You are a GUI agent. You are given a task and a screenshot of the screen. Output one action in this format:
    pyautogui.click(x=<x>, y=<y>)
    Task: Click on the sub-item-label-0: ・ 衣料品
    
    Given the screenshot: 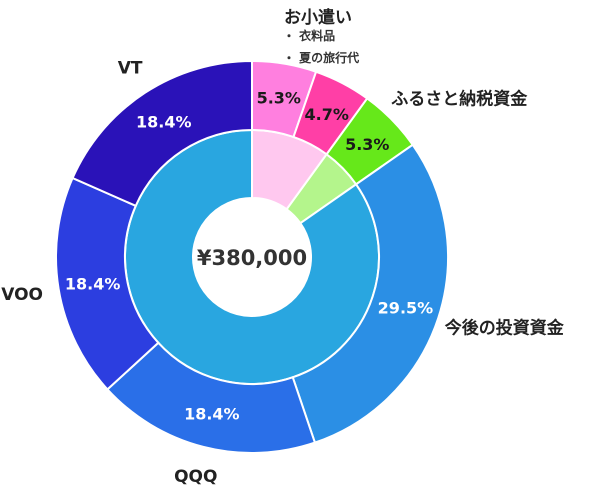 What is the action you would take?
    pyautogui.click(x=309, y=35)
    